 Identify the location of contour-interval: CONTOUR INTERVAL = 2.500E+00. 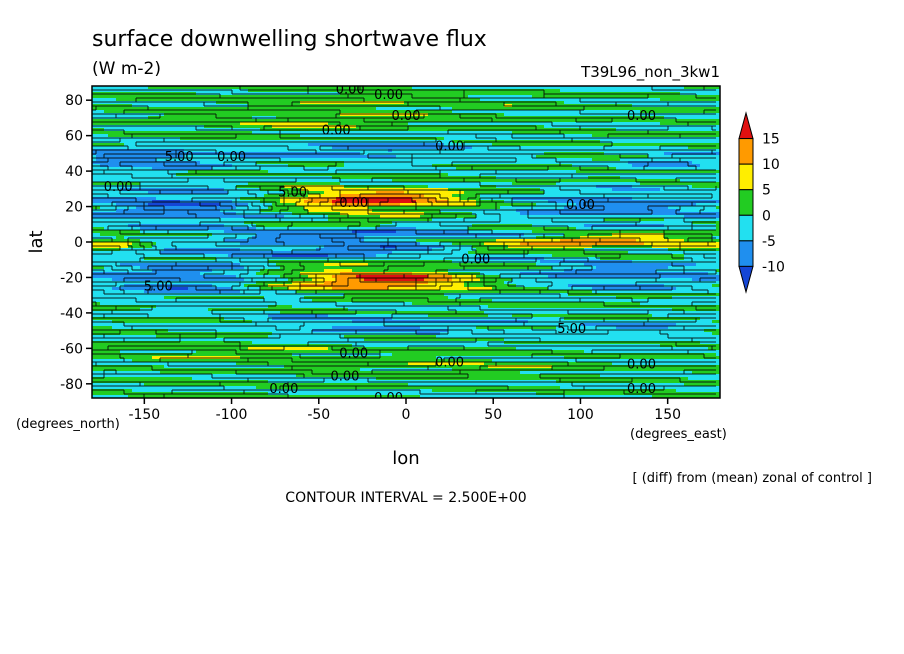
(405, 498).